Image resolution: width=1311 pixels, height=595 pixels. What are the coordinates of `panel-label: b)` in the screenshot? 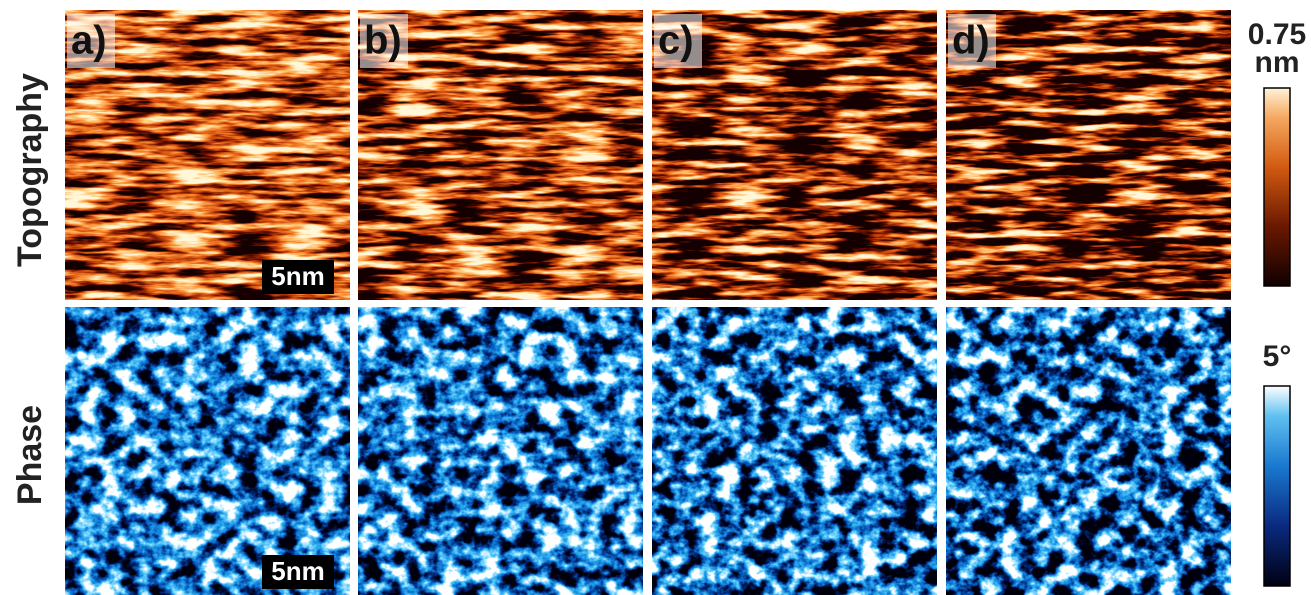 It's located at (383, 41).